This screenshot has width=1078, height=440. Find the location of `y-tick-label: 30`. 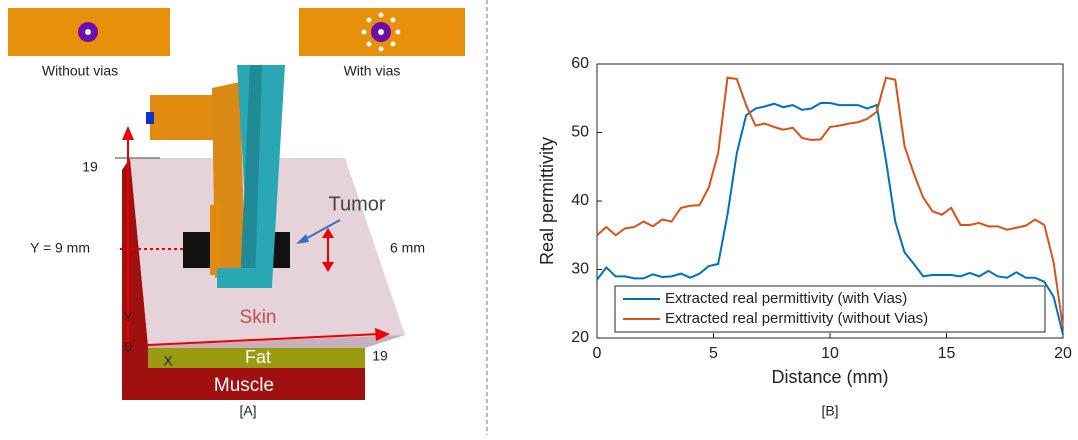

y-tick-label: 30 is located at coordinates (580, 269).